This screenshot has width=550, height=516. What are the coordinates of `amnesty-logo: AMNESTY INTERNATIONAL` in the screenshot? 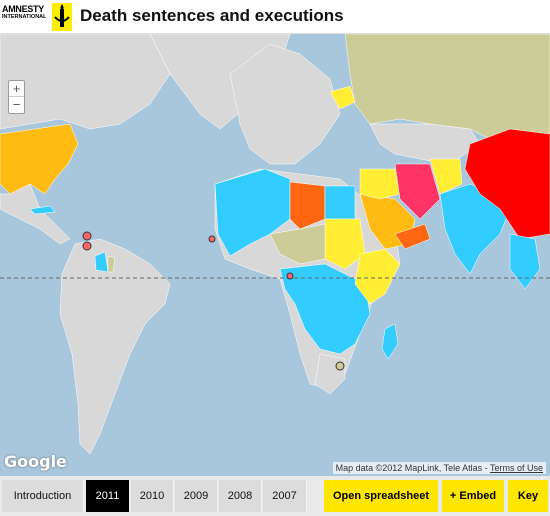 It's located at (38, 17).